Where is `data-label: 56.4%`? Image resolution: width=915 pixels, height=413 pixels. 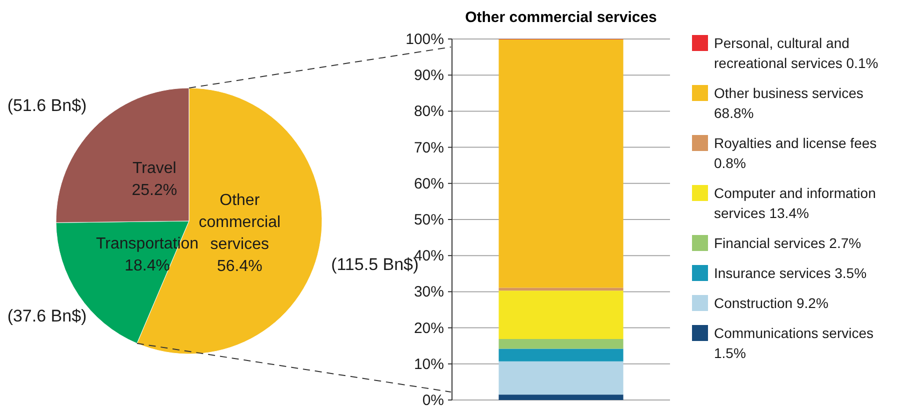 data-label: 56.4% is located at coordinates (239, 266).